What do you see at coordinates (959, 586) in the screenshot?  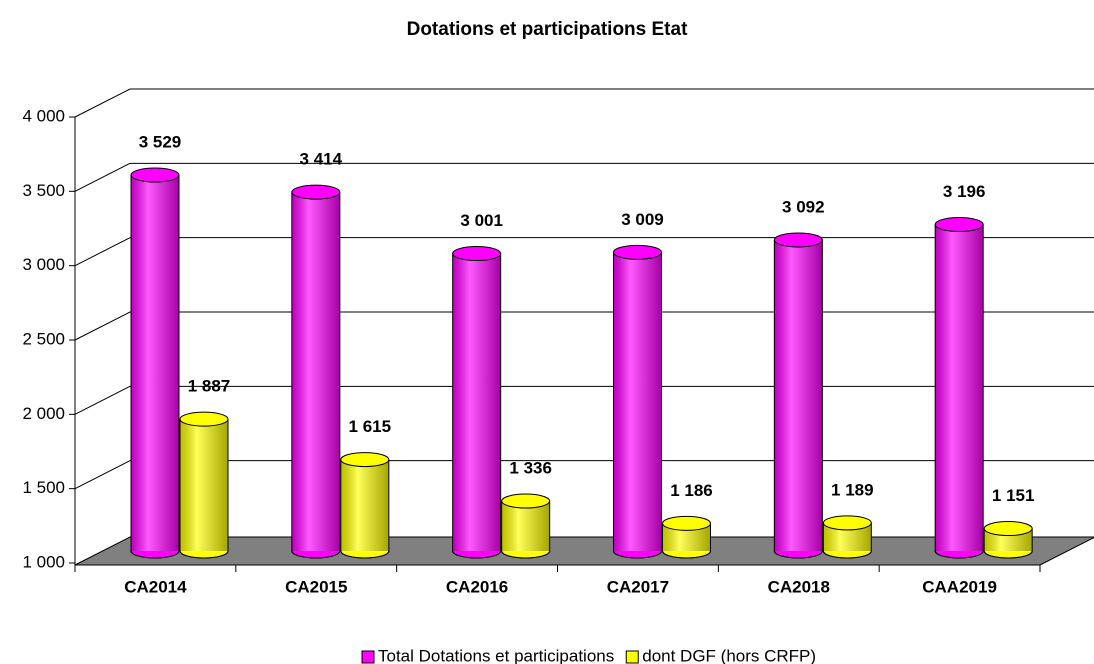 I see `x-tick-label: CAA2019` at bounding box center [959, 586].